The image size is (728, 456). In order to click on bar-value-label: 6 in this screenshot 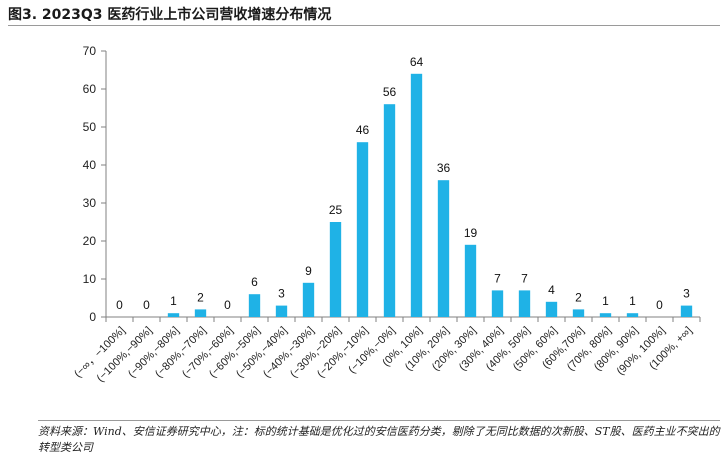, I will do `click(254, 282)`.